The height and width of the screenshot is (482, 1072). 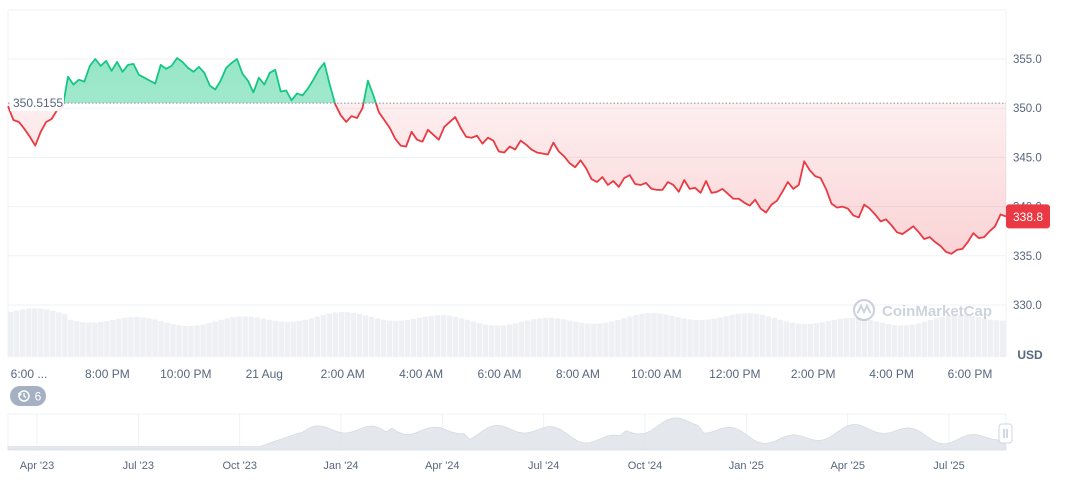 I want to click on history-badge: 6, so click(x=28, y=396).